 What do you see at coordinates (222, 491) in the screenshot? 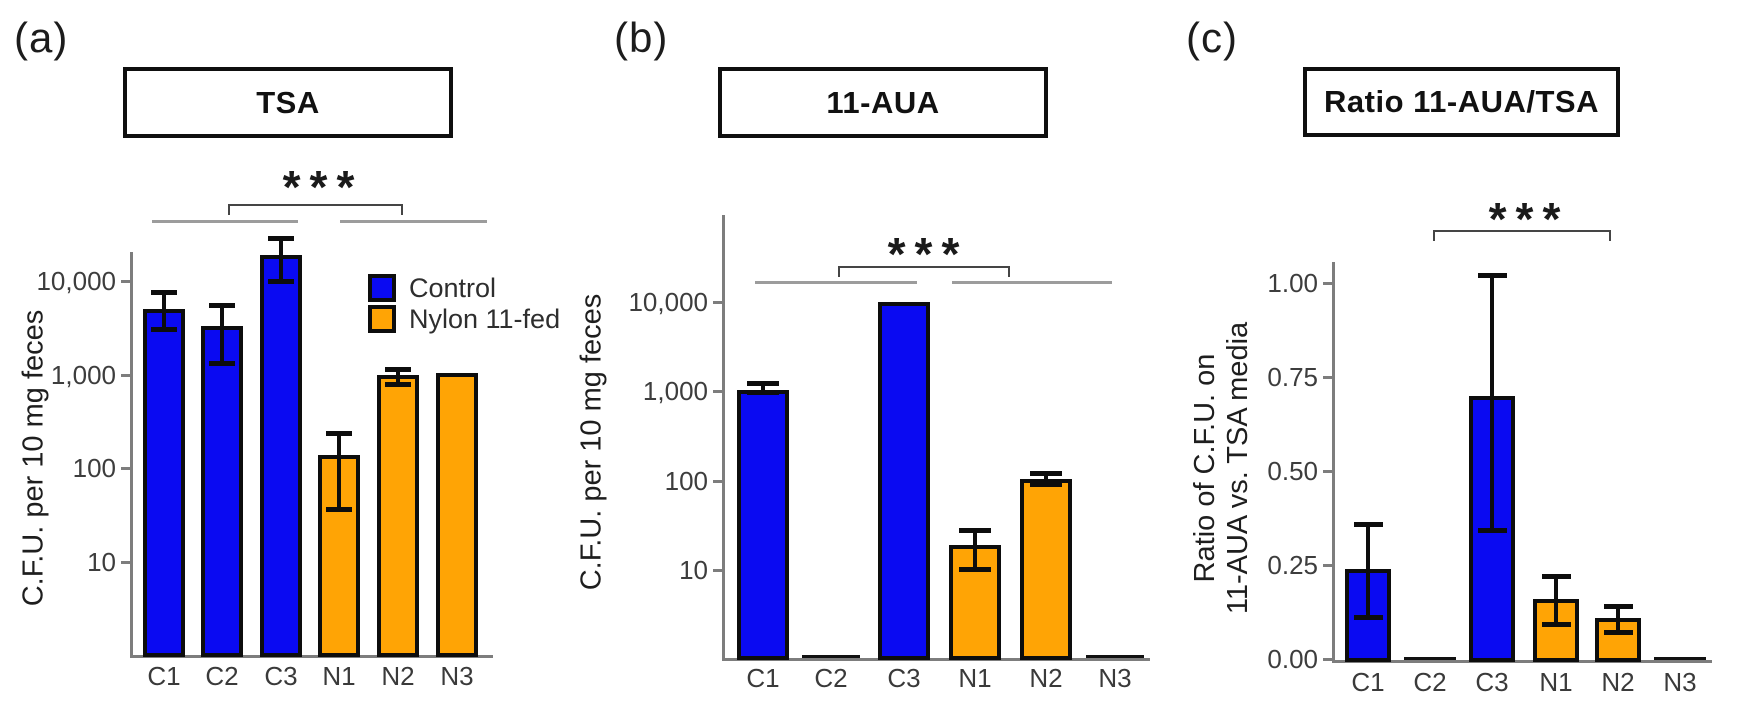
I see `bar-C2` at bounding box center [222, 491].